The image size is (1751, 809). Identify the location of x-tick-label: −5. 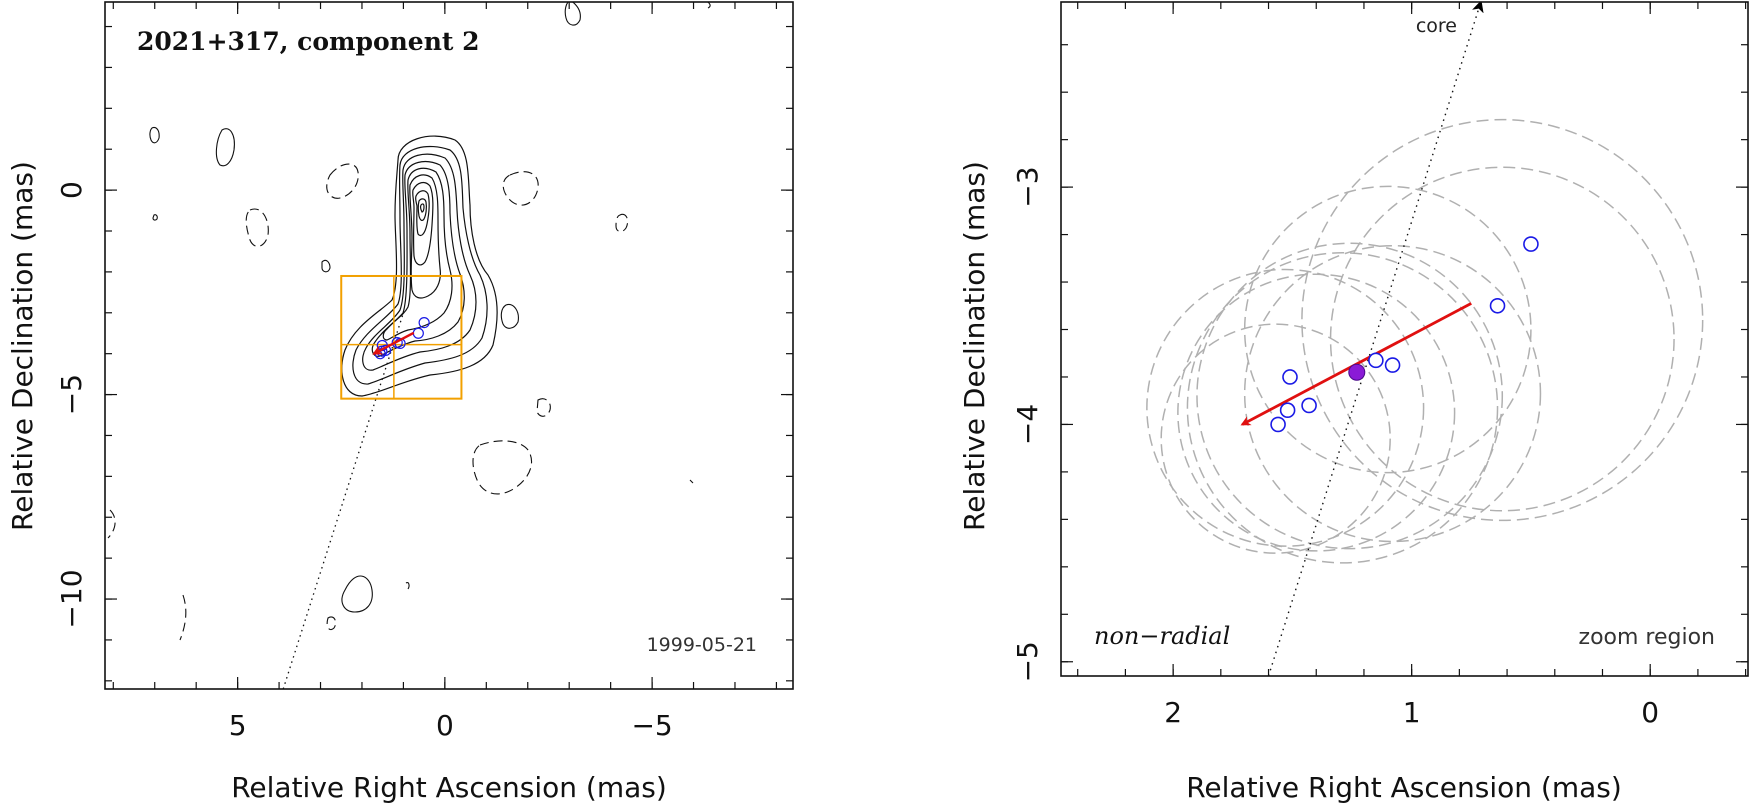
(651, 725).